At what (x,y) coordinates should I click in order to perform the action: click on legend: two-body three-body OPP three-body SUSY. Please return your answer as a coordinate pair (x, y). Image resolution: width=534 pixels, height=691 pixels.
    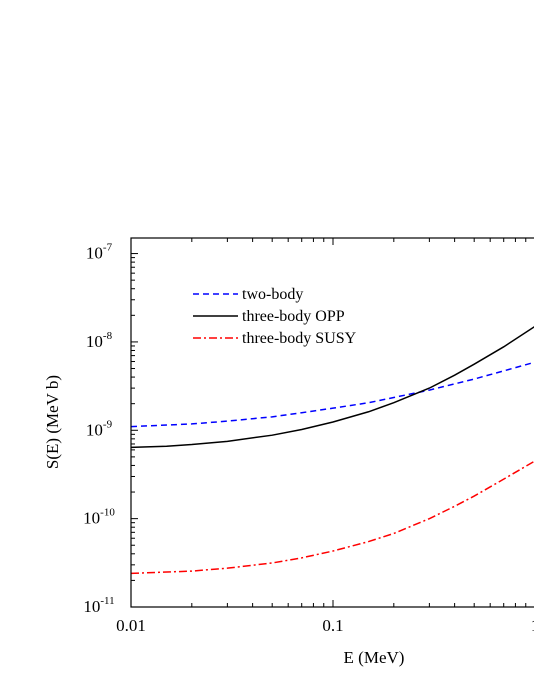
    Looking at the image, I should click on (275, 316).